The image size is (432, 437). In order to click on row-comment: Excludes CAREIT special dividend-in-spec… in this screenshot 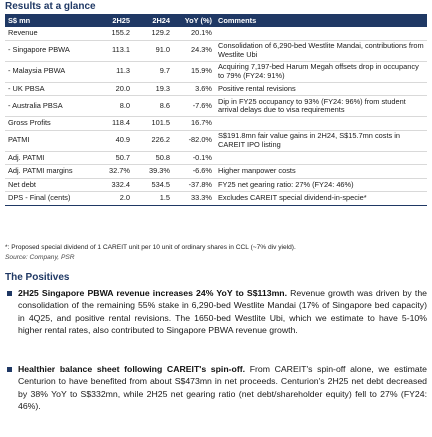, I will do `click(321, 198)`.